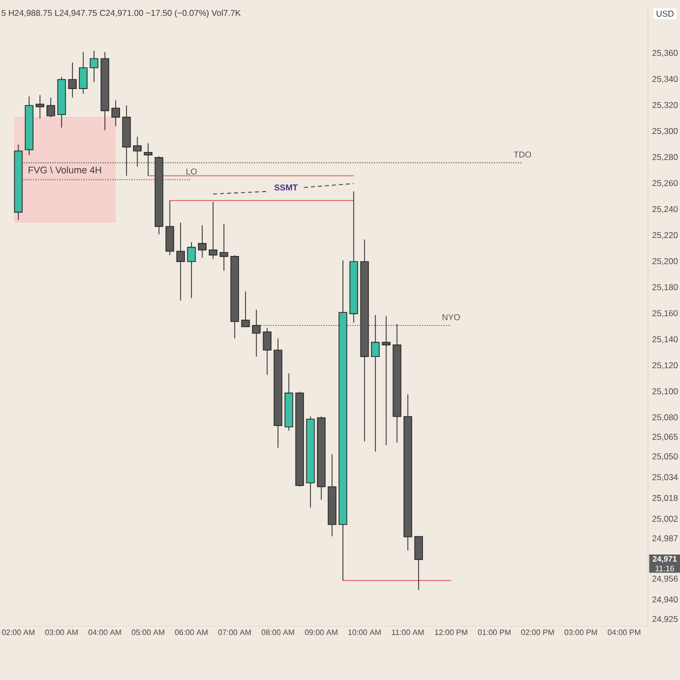 The height and width of the screenshot is (680, 680). What do you see at coordinates (665, 366) in the screenshot?
I see `y-tick-label: 25,120` at bounding box center [665, 366].